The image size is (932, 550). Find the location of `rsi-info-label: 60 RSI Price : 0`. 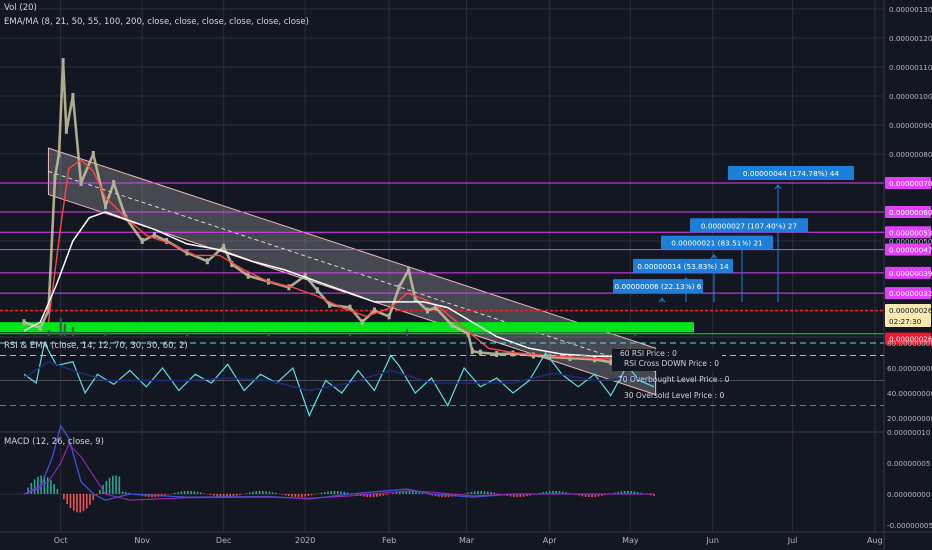

rsi-info-label: 60 RSI Price : 0 is located at coordinates (648, 353).